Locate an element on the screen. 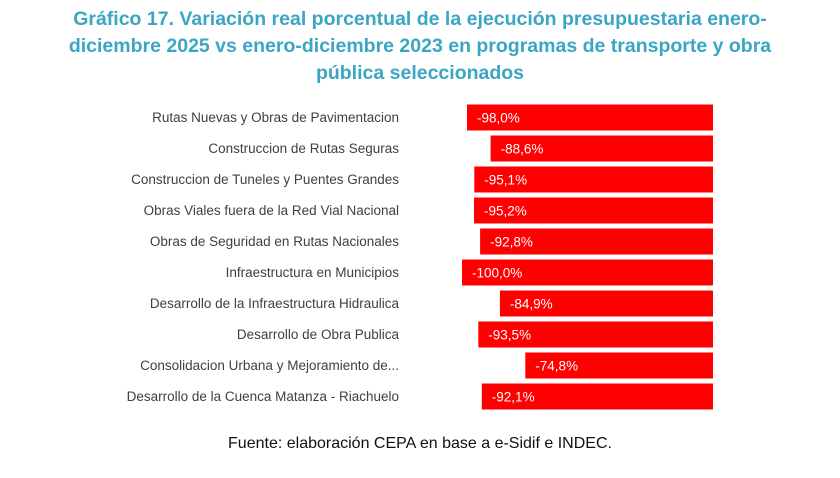 Image resolution: width=840 pixels, height=478 pixels. category-label: Rutas Nuevas y Obras de Pavimentacion is located at coordinates (275, 117).